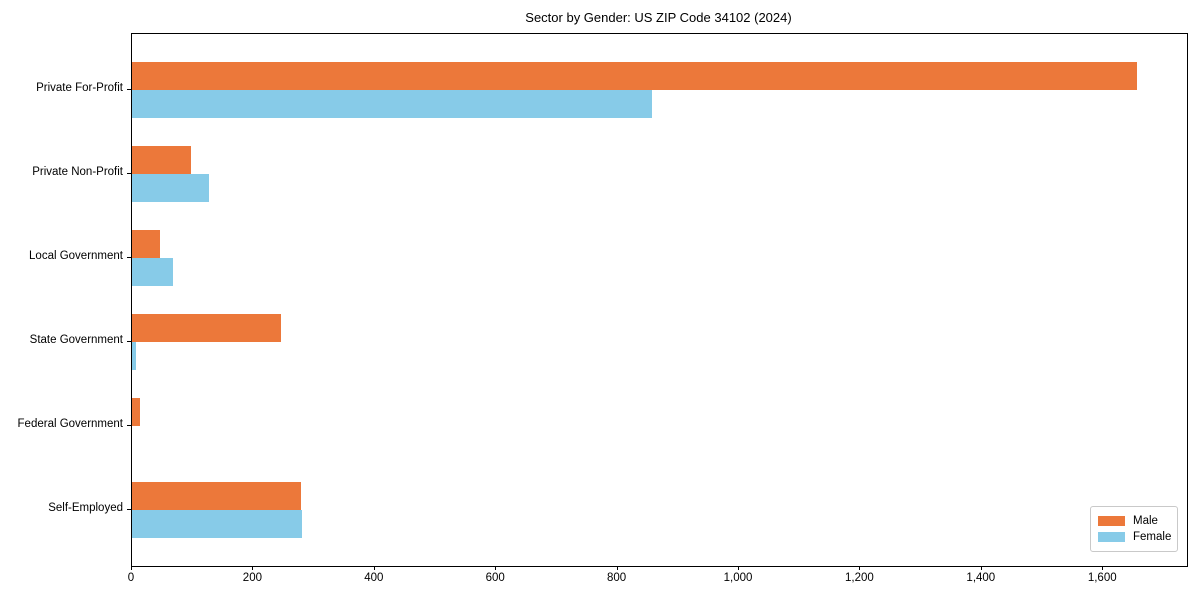 The width and height of the screenshot is (1200, 600). What do you see at coordinates (206, 328) in the screenshot?
I see `bar-male-state-government` at bounding box center [206, 328].